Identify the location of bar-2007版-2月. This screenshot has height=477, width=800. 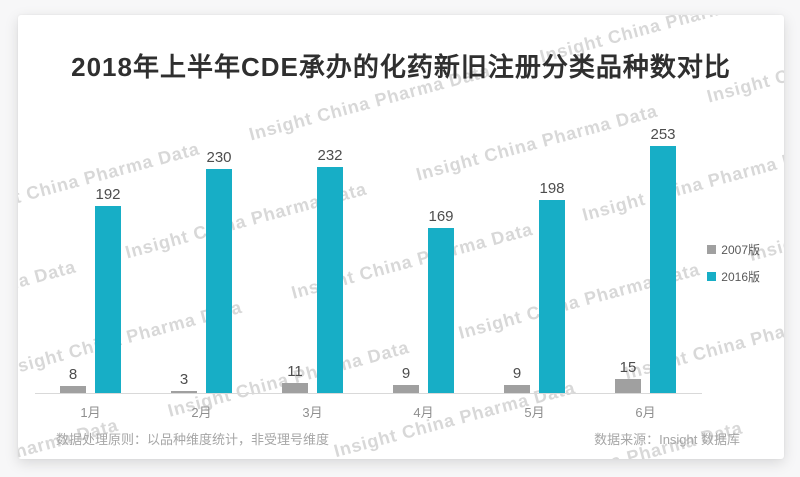
(184, 392).